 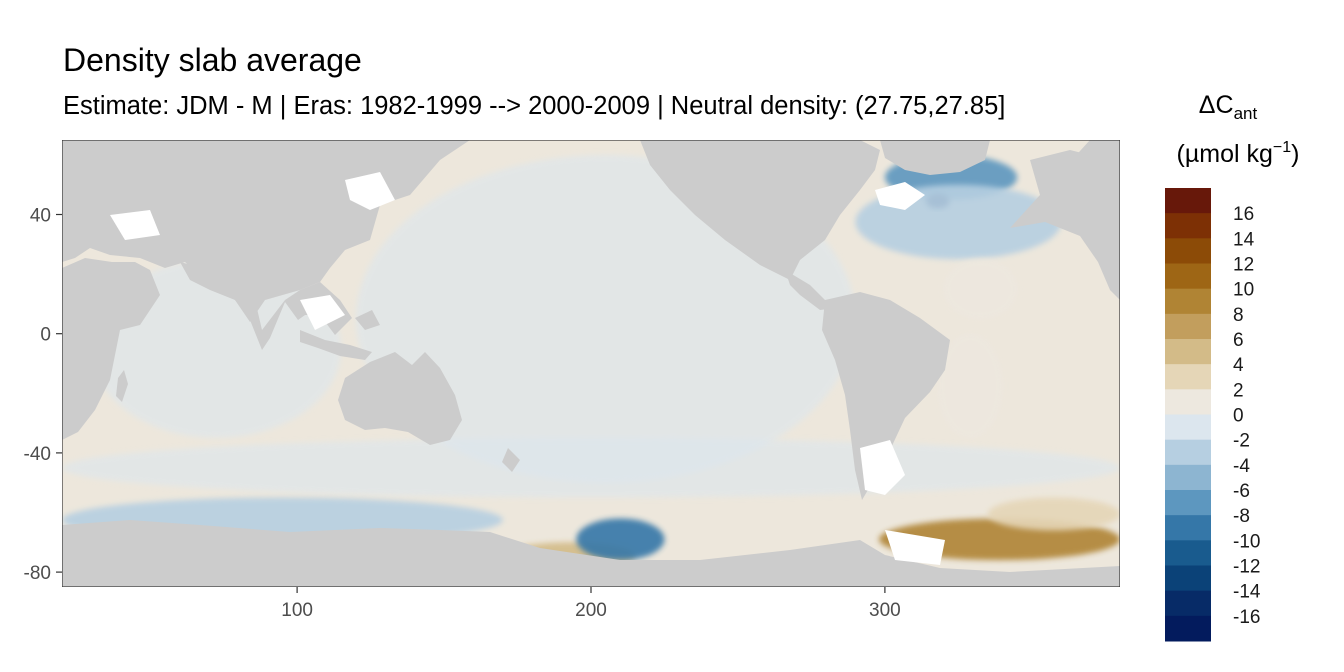 What do you see at coordinates (1246, 617) in the screenshot?
I see `legend-label: -16` at bounding box center [1246, 617].